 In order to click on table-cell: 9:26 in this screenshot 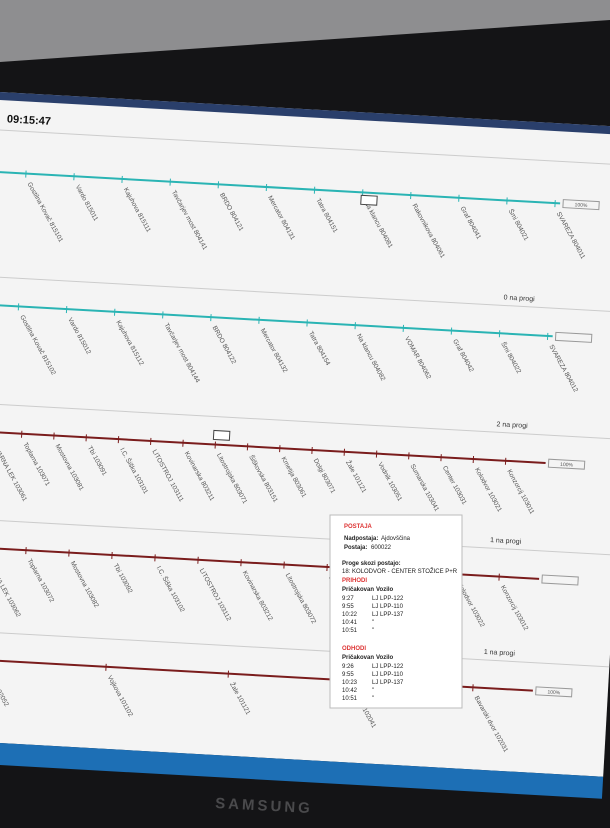, I will do `click(348, 667)`.